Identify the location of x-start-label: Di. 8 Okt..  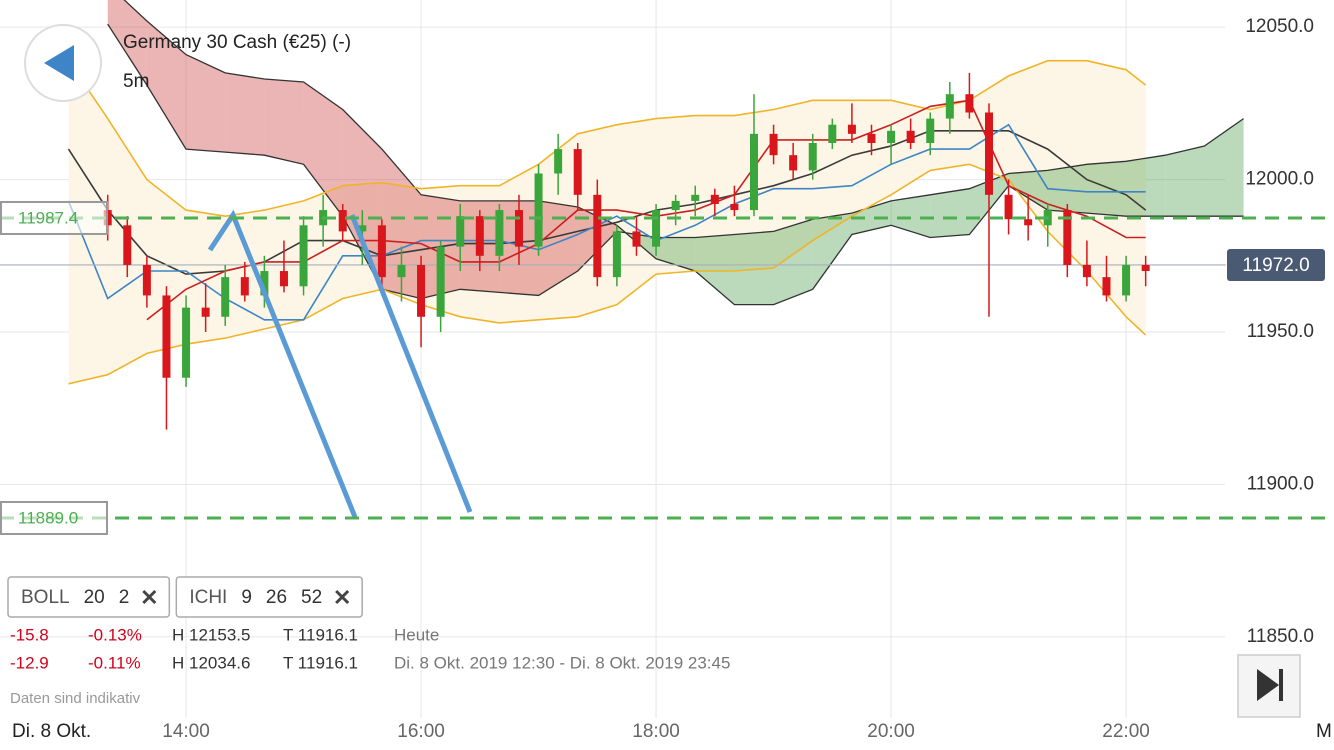
(51, 731).